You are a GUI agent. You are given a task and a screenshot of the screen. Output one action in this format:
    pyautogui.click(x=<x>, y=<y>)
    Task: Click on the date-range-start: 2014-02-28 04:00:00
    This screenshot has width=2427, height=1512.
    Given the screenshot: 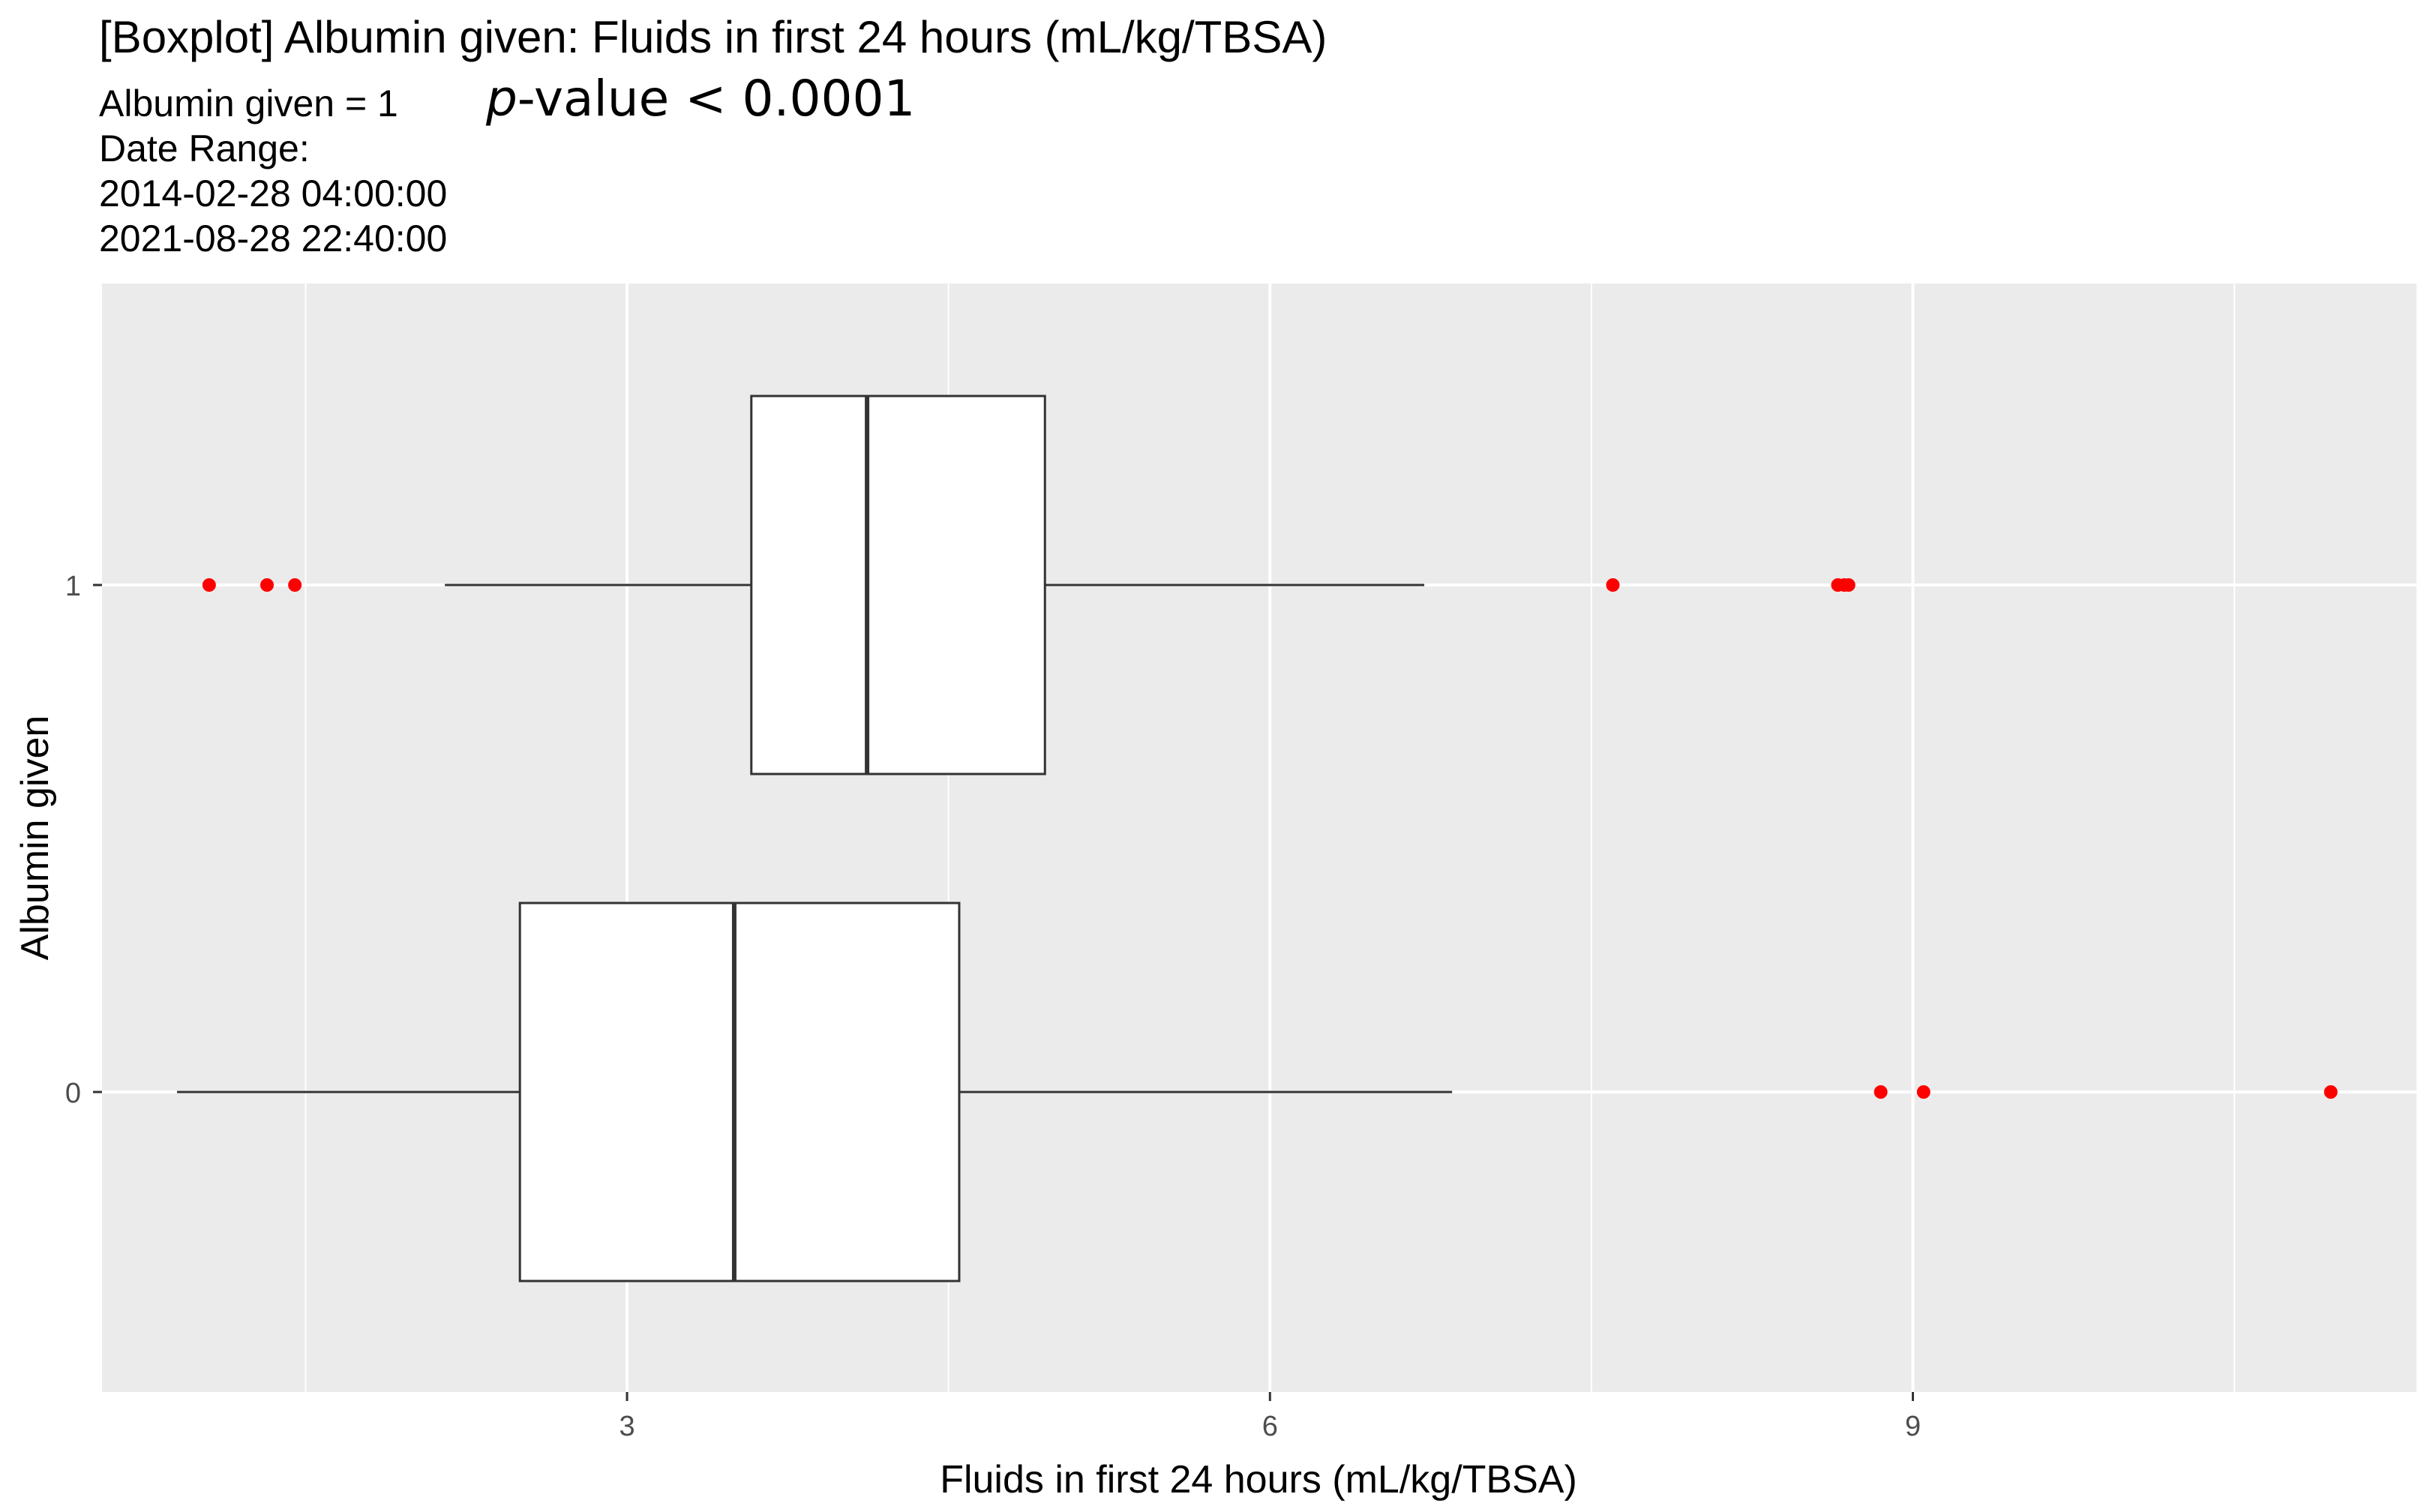 What is the action you would take?
    pyautogui.click(x=273, y=193)
    